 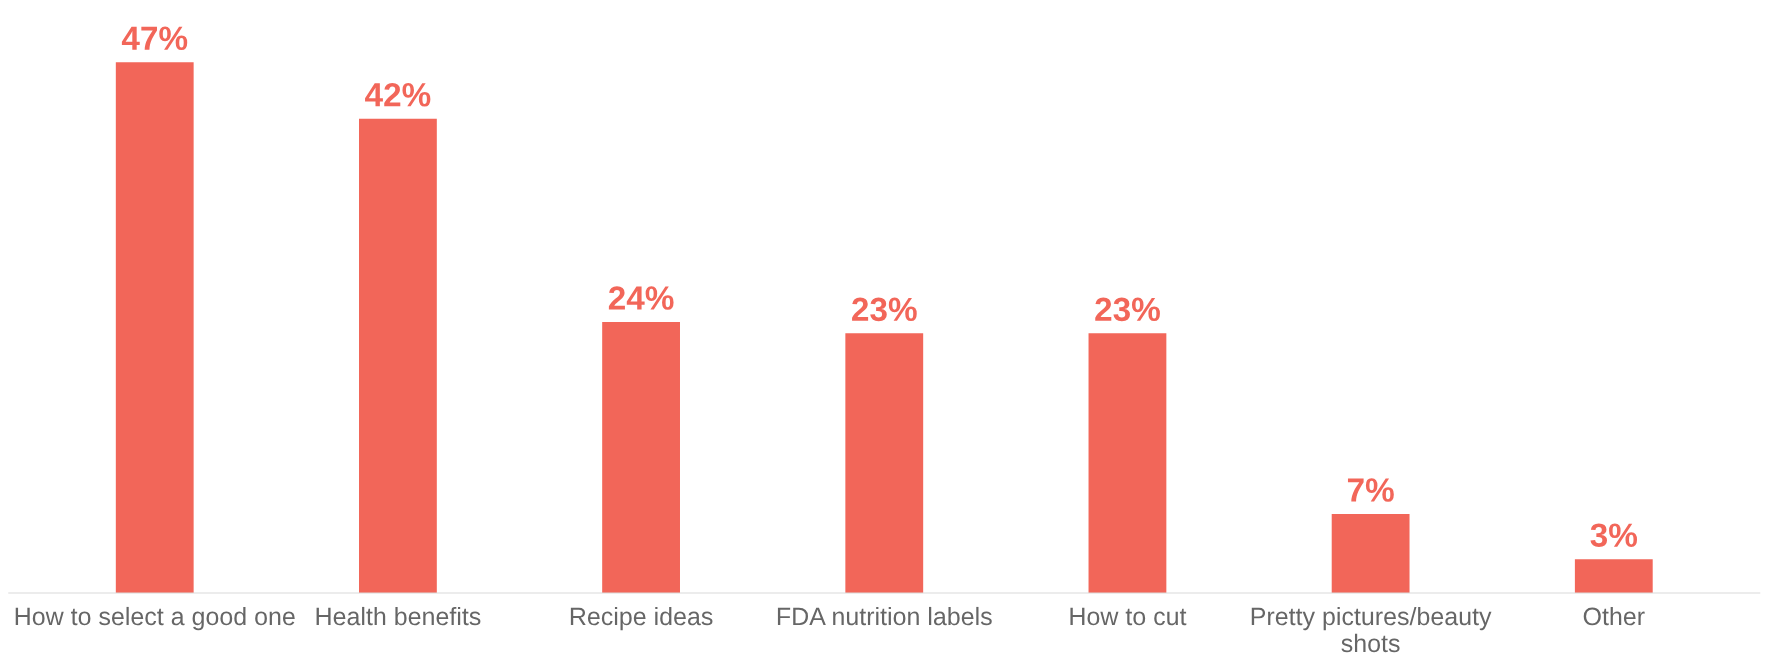 I want to click on x-tick-label: Pretty pictures/beauty shots, so click(x=1371, y=629).